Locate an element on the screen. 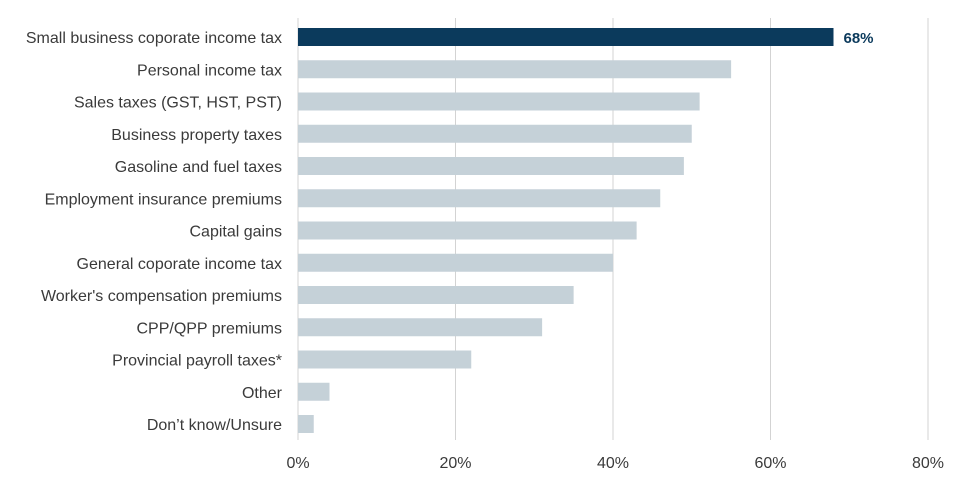 The image size is (966, 484). x-tick-label: 40% is located at coordinates (613, 463).